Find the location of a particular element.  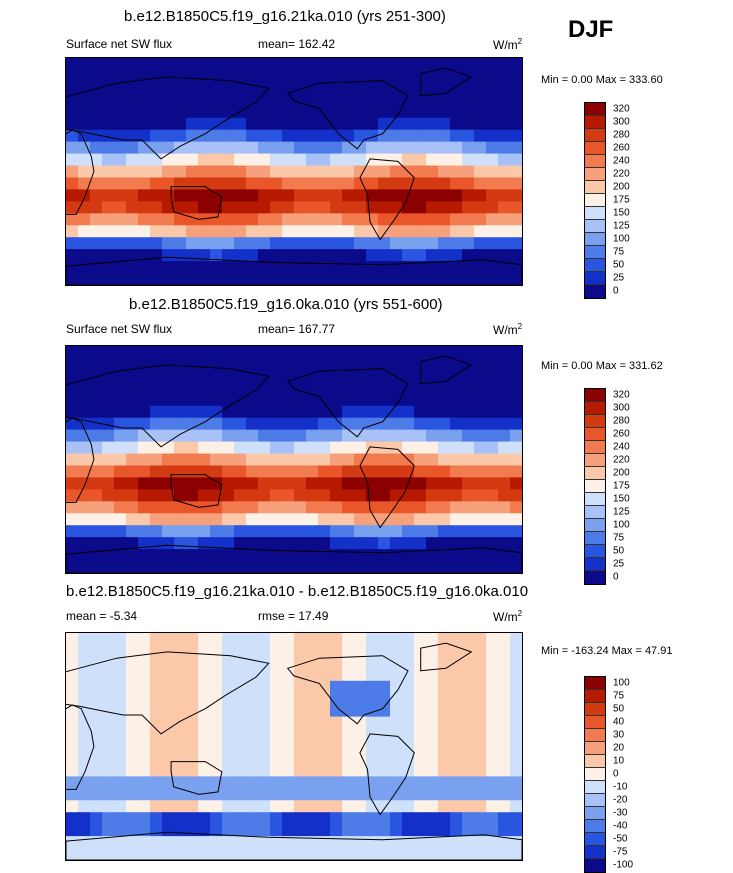

colorbar-swatch is located at coordinates (595, 499).